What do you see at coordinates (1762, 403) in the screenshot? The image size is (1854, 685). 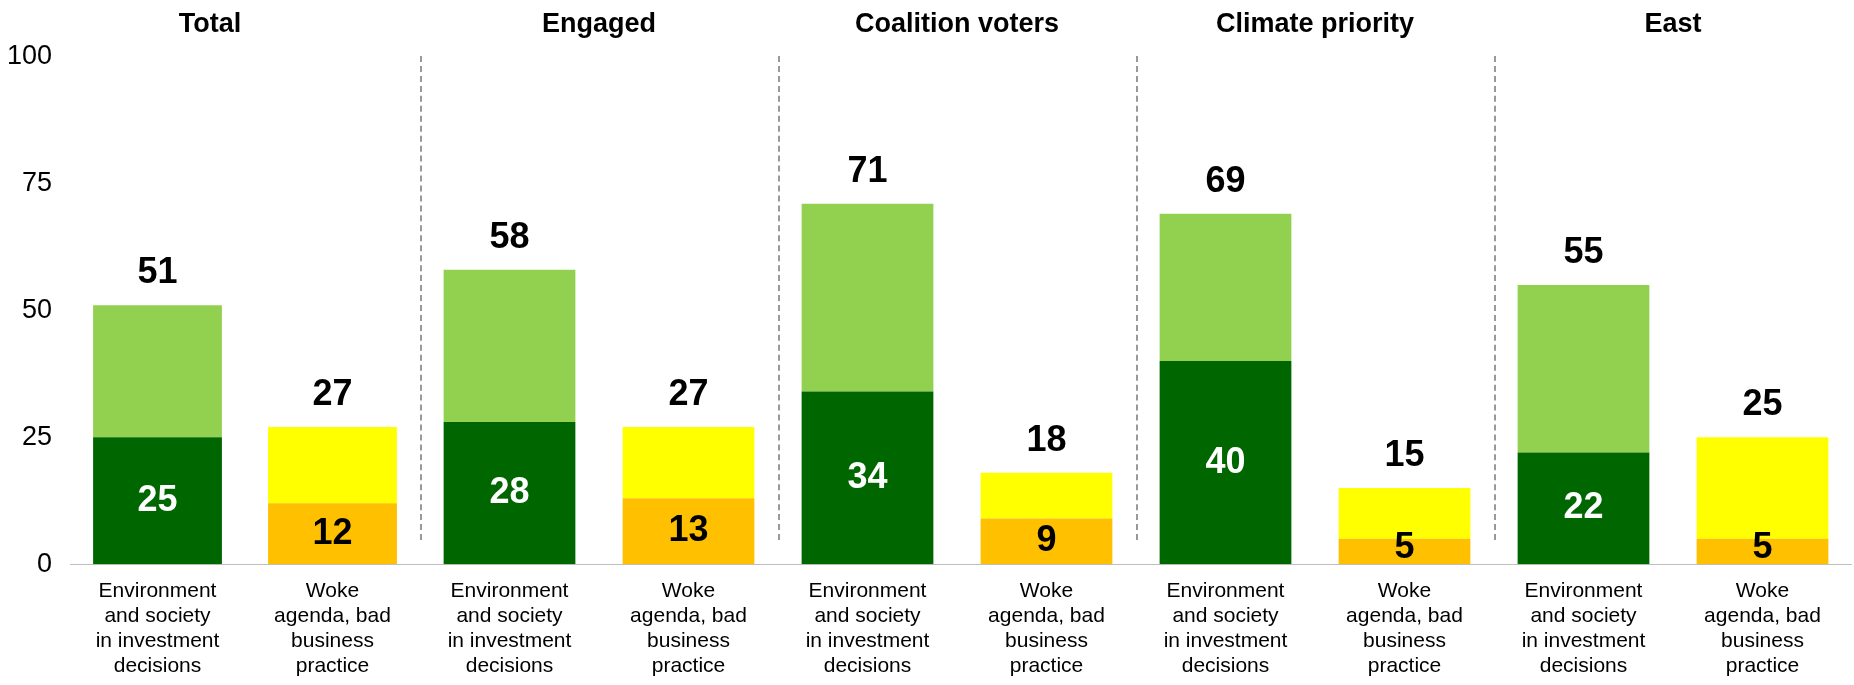 I see `total-label: 25` at bounding box center [1762, 403].